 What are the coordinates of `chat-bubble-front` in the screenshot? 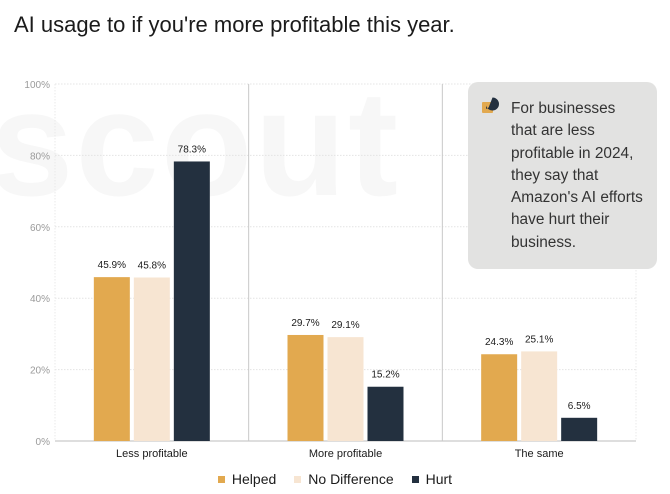 It's located at (492, 104).